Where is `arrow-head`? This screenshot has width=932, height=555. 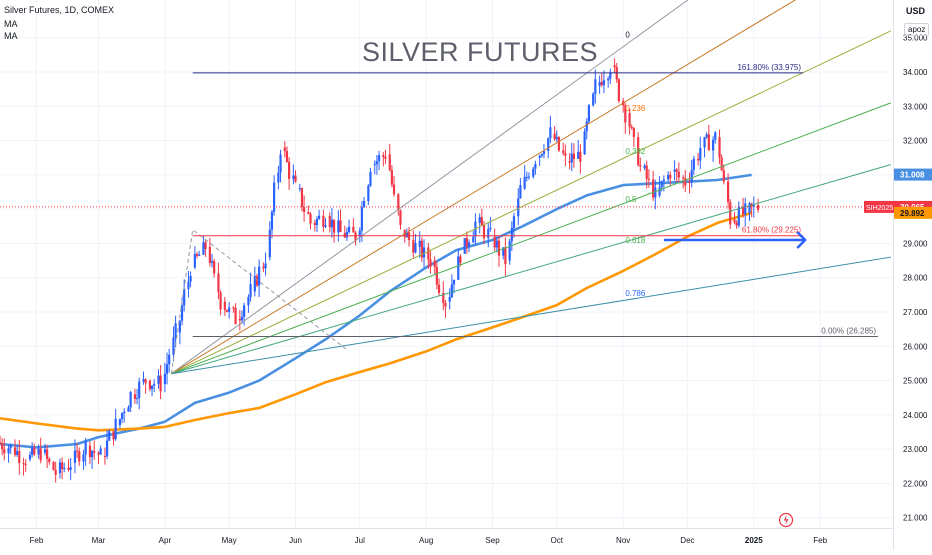
arrow-head is located at coordinates (801, 240).